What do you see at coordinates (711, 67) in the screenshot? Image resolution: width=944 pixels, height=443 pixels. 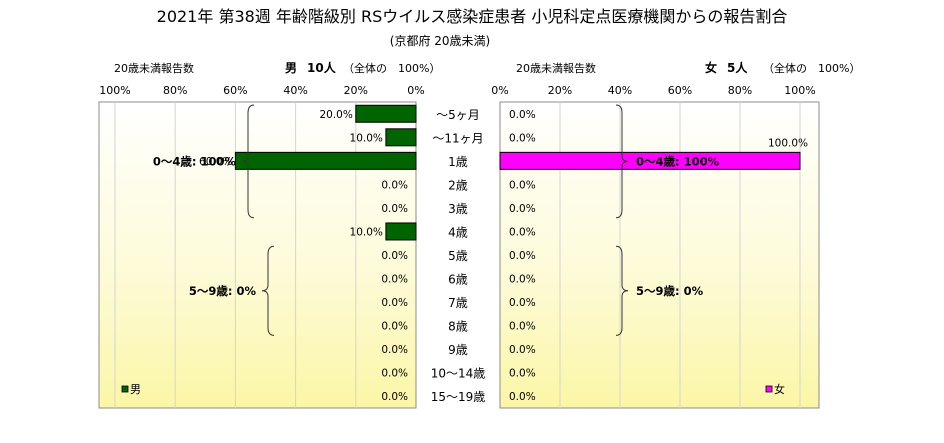 I see `female-series-title: 女` at bounding box center [711, 67].